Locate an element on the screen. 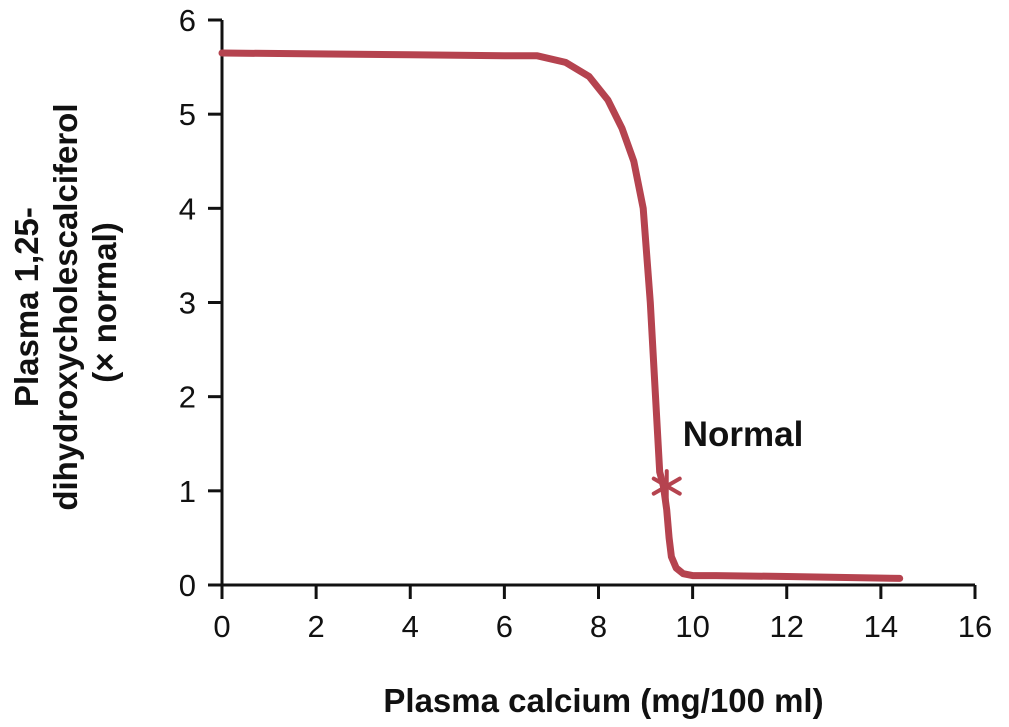  y-tick-label: 5 is located at coordinates (187, 114).